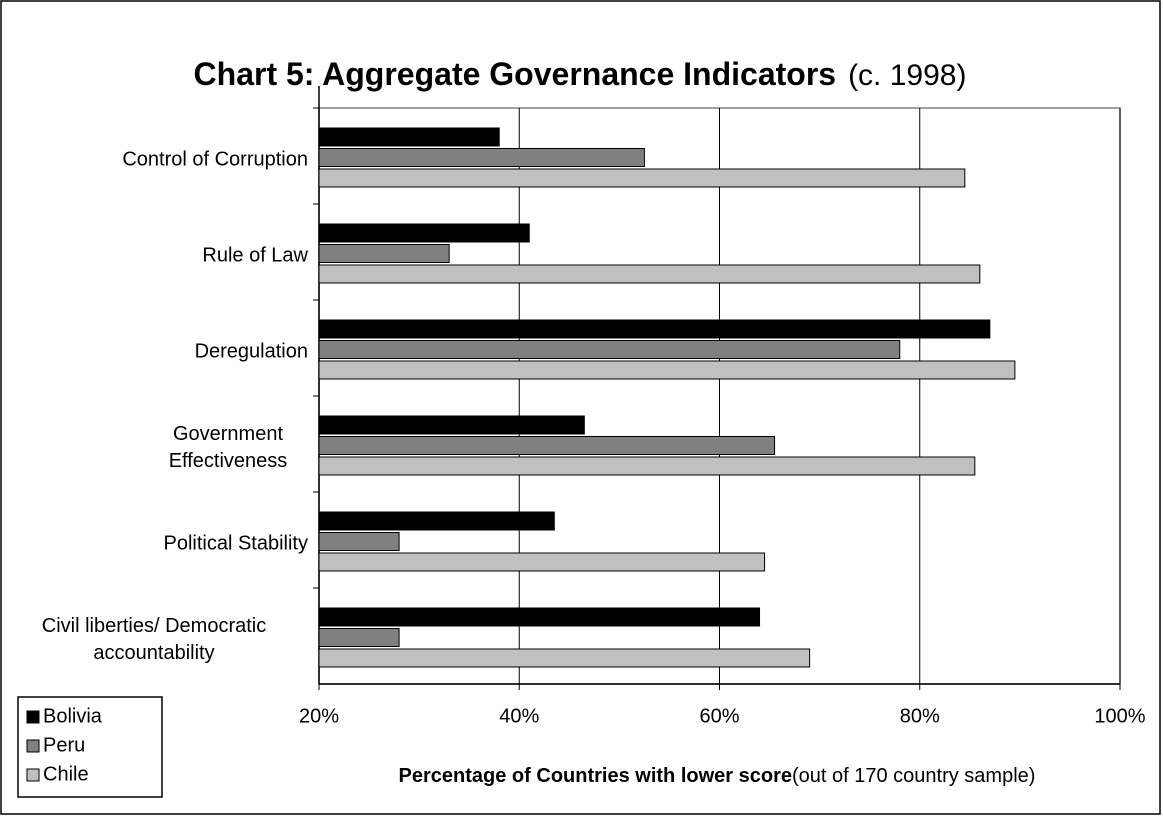 This screenshot has width=1163, height=816. I want to click on legend-box, so click(90, 747).